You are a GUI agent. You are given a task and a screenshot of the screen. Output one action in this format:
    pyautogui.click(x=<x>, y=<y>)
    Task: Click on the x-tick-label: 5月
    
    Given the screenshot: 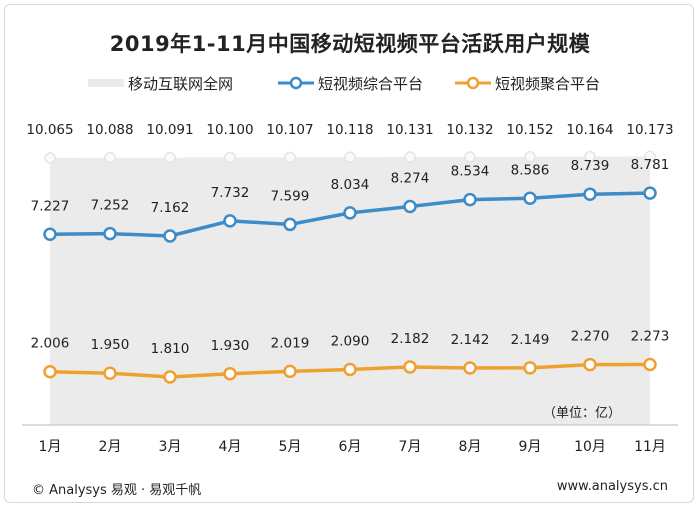 What is the action you would take?
    pyautogui.click(x=290, y=447)
    